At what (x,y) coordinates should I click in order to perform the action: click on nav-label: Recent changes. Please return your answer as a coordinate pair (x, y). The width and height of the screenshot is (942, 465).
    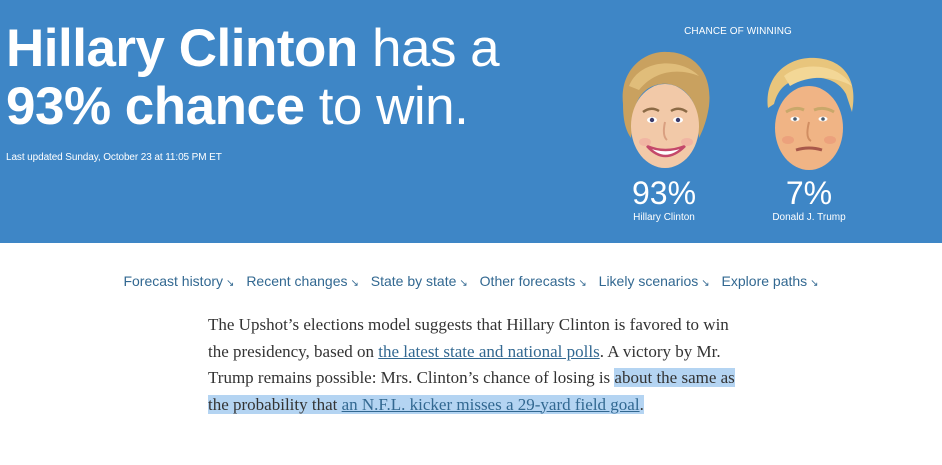
    Looking at the image, I should click on (297, 281).